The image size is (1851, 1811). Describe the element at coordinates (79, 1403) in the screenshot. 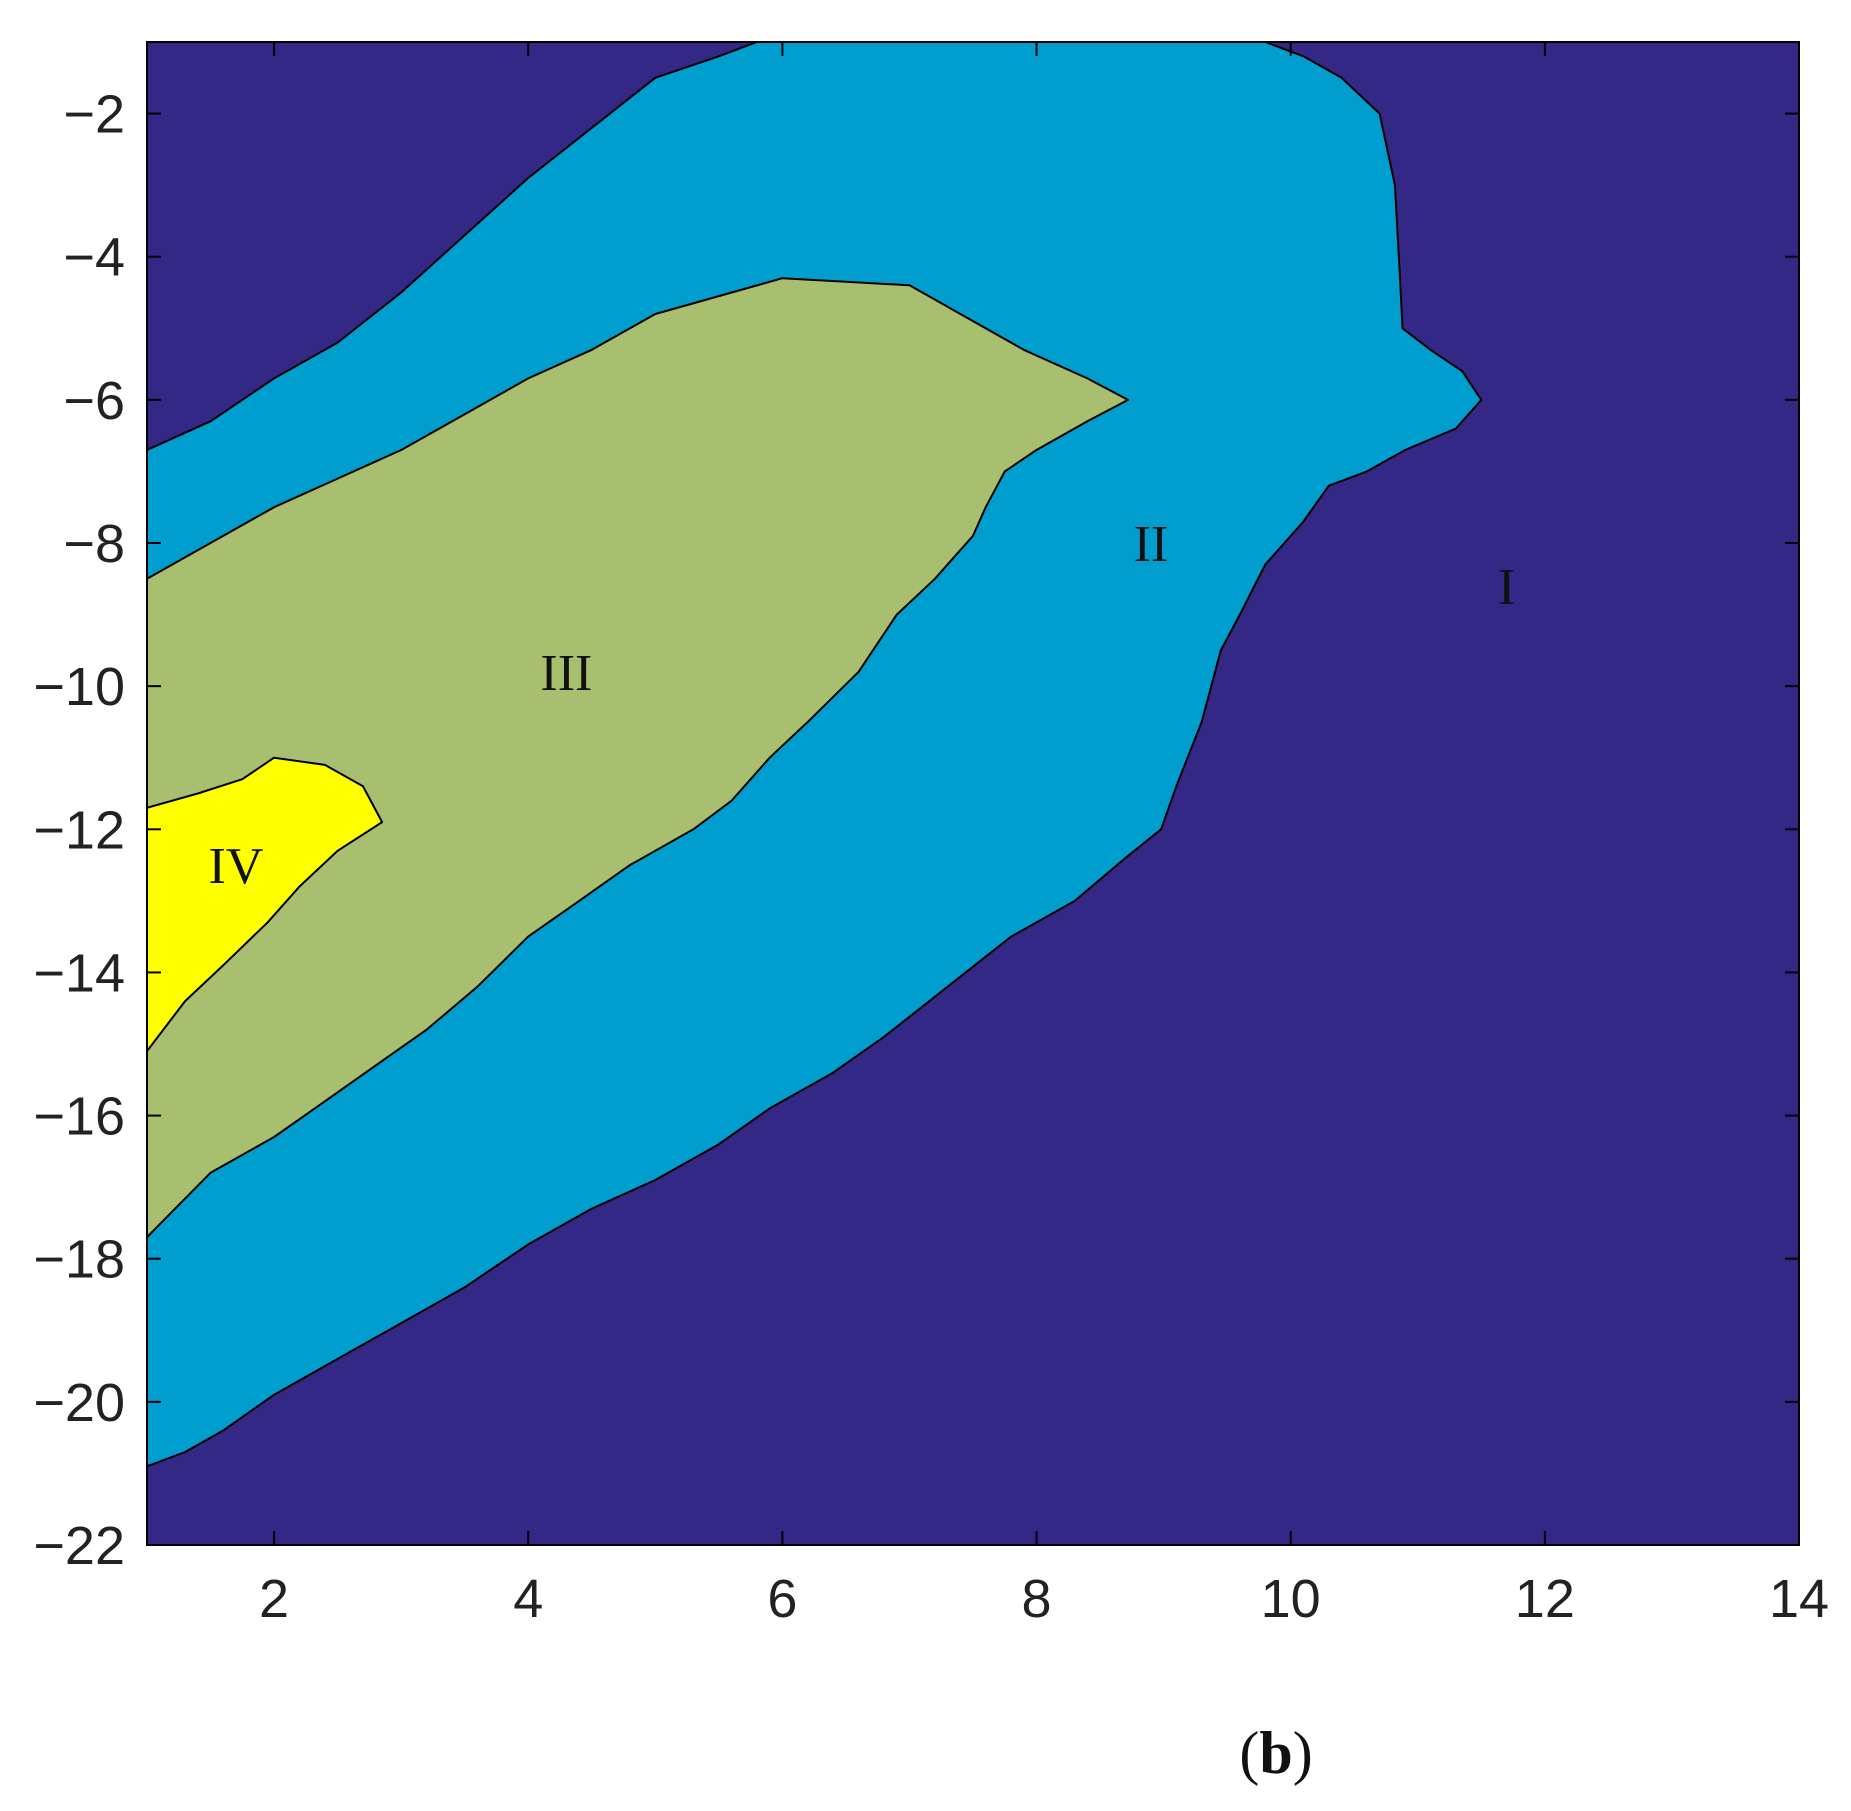

I see `y-tick-label: −20` at that location.